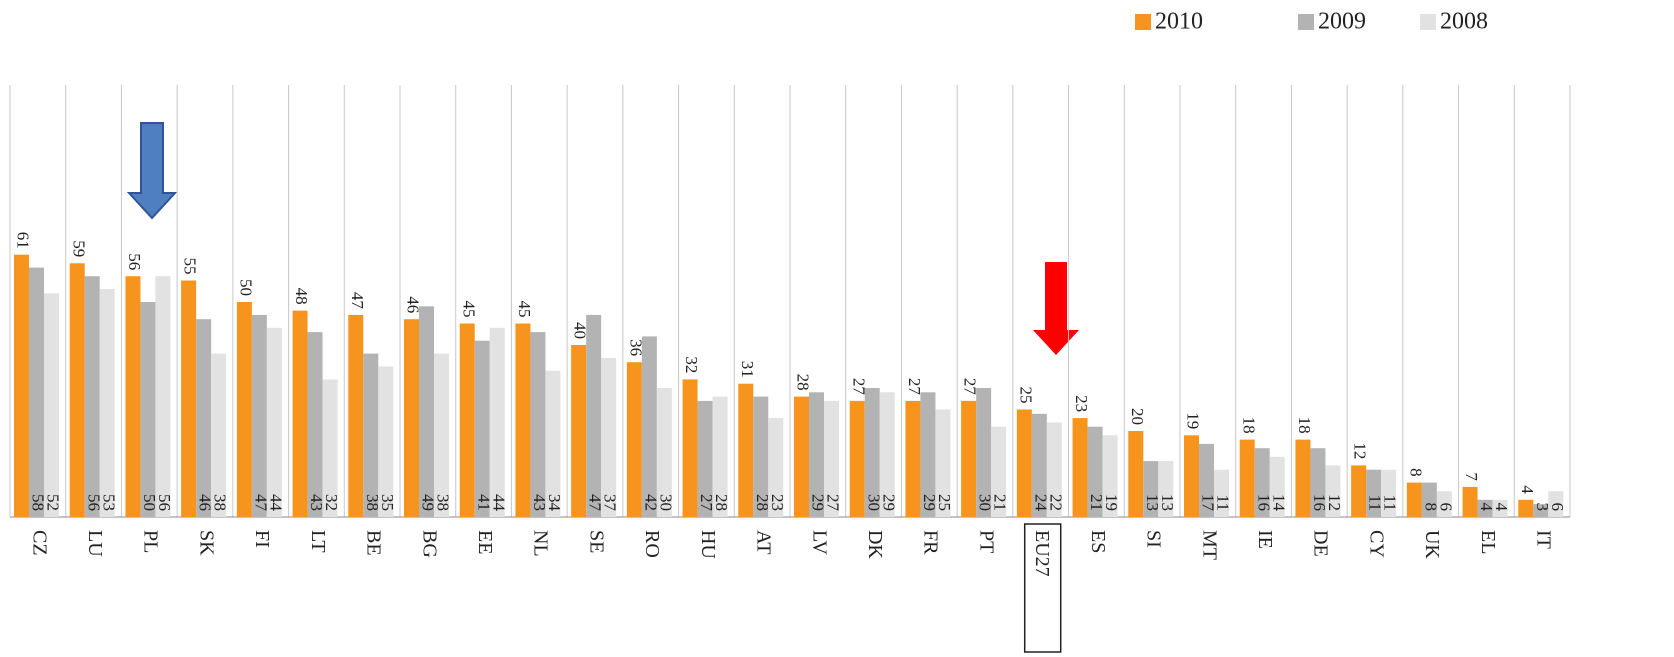  Describe the element at coordinates (1542, 507) in the screenshot. I see `data-label: 3` at that location.